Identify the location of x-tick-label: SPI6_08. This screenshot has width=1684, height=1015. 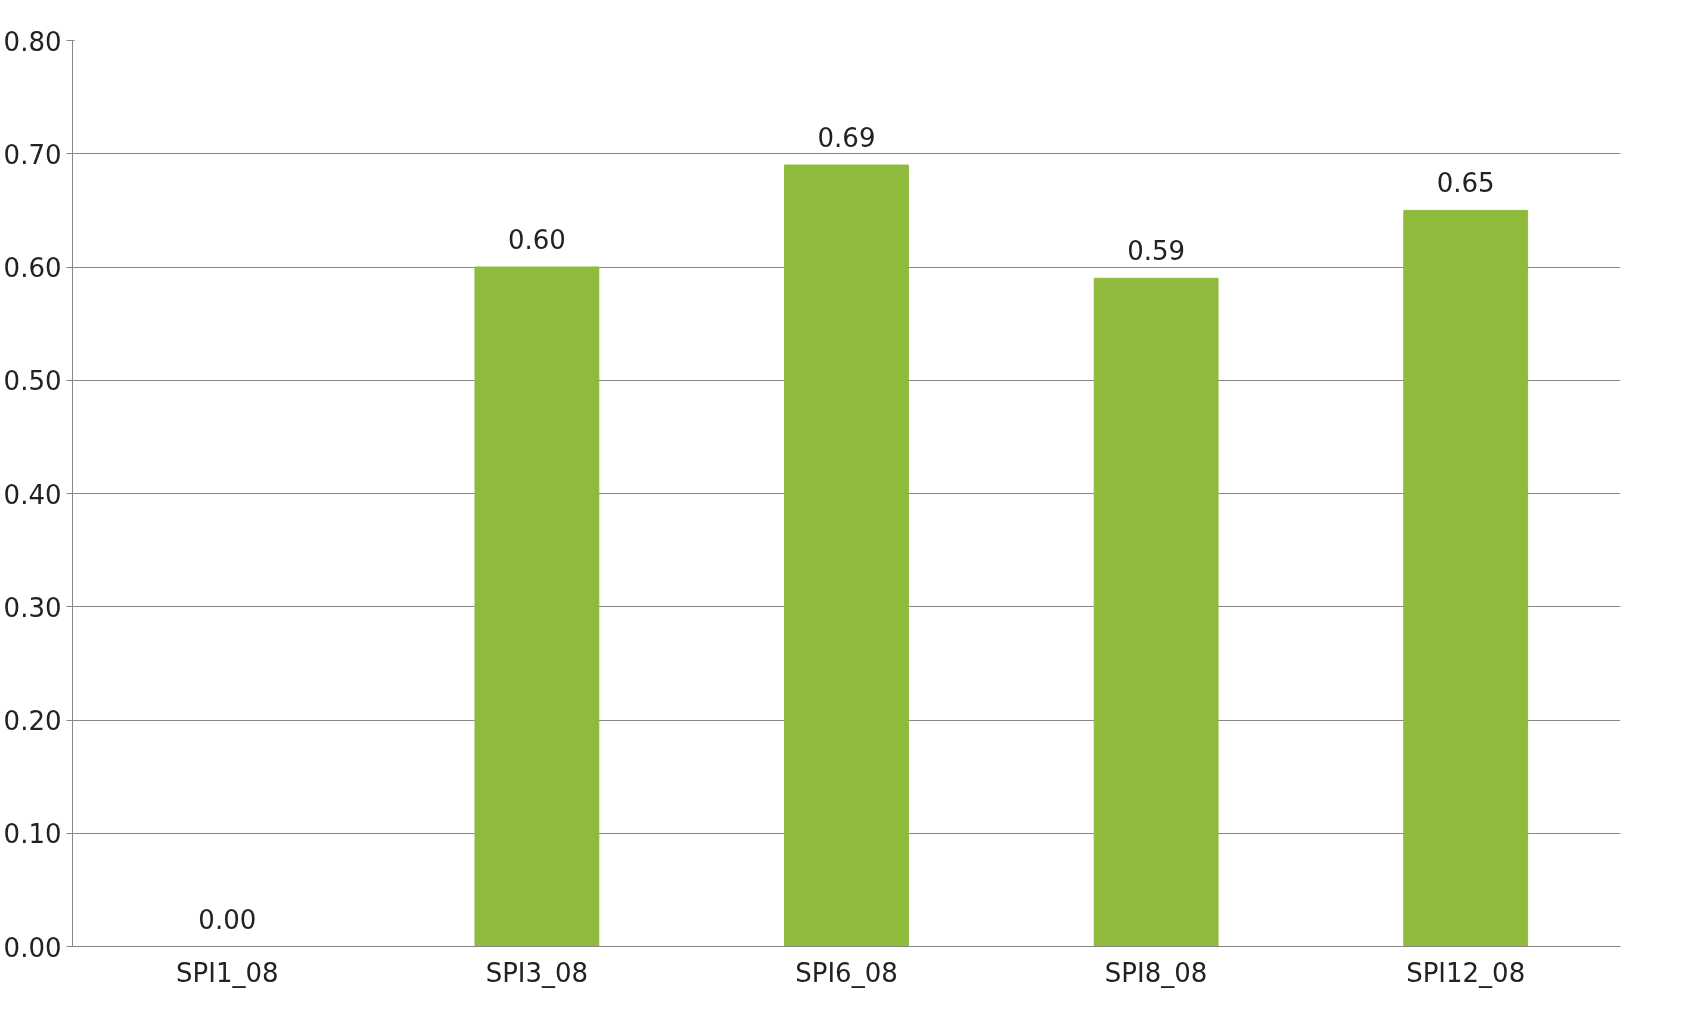
(846, 972).